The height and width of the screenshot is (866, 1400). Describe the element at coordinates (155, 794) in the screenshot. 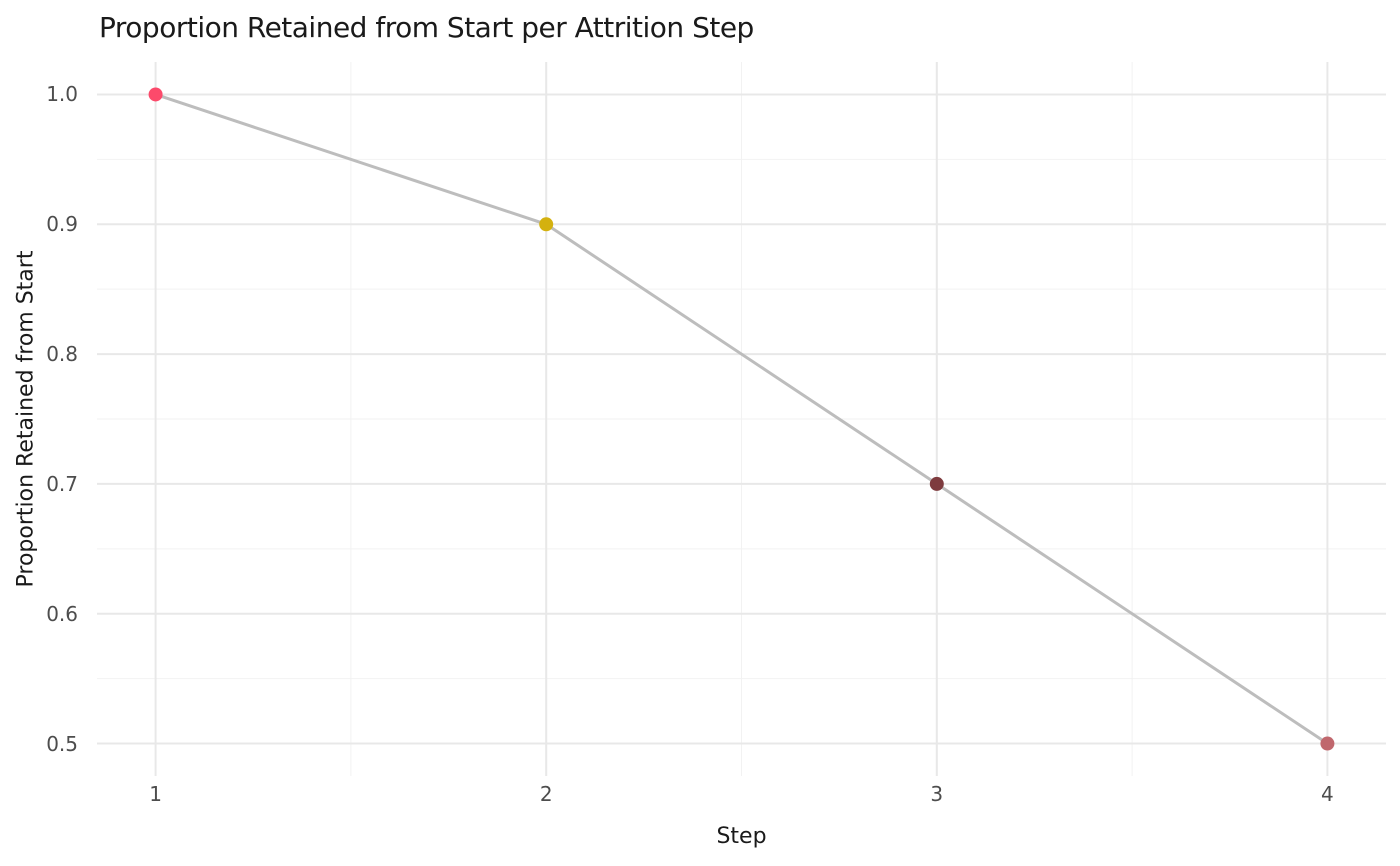

I see `x-tick-label: 1` at that location.